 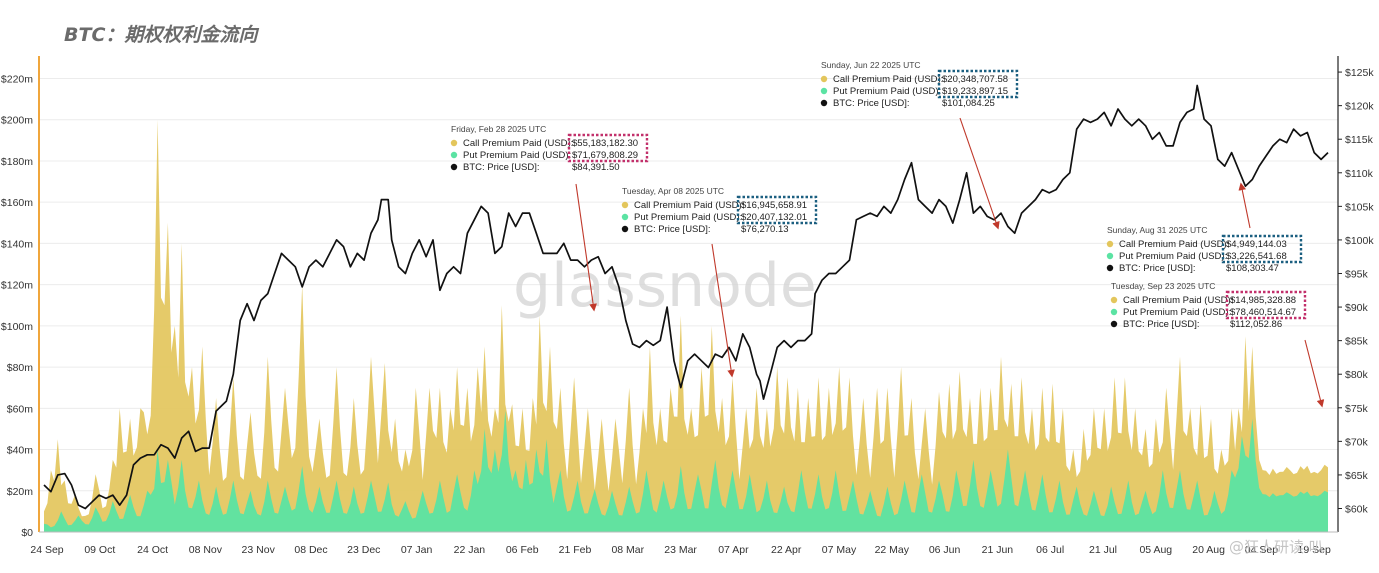 I want to click on left-axis-tick-label: $120m, so click(x=17, y=286).